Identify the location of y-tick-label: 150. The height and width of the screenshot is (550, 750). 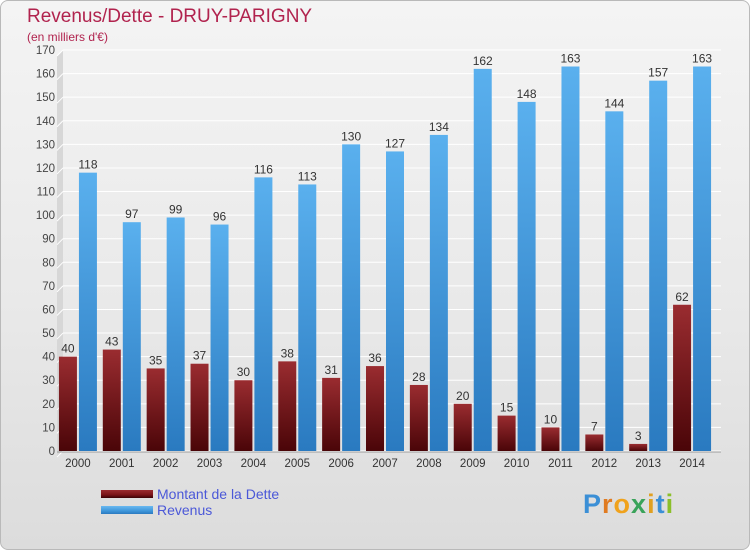
(45, 98).